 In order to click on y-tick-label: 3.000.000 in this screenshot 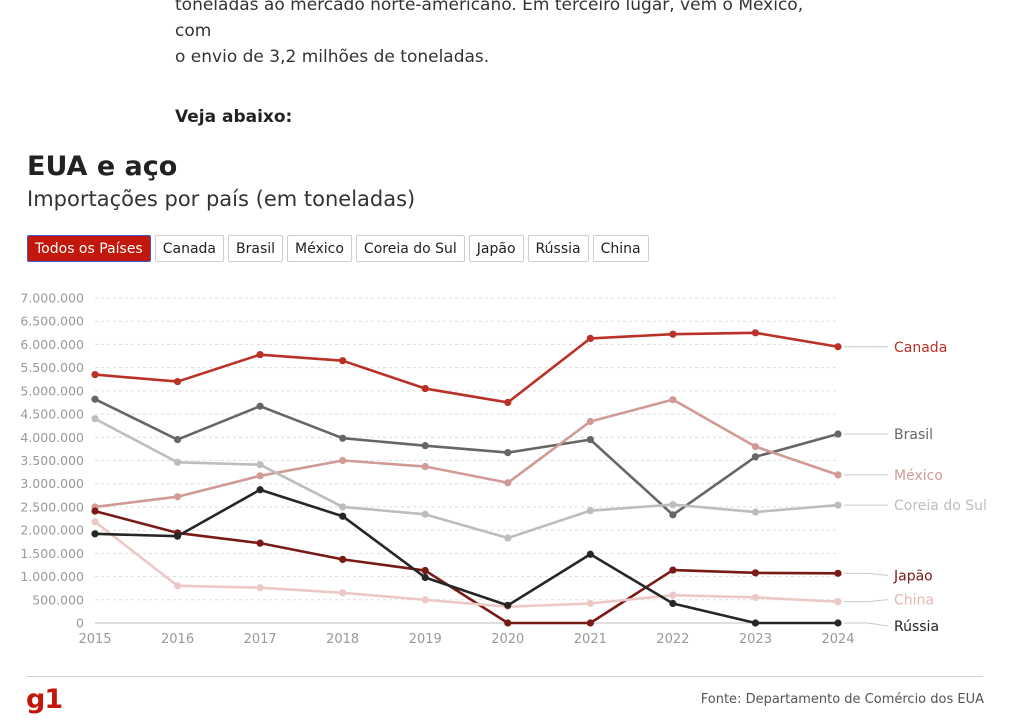, I will do `click(52, 483)`.